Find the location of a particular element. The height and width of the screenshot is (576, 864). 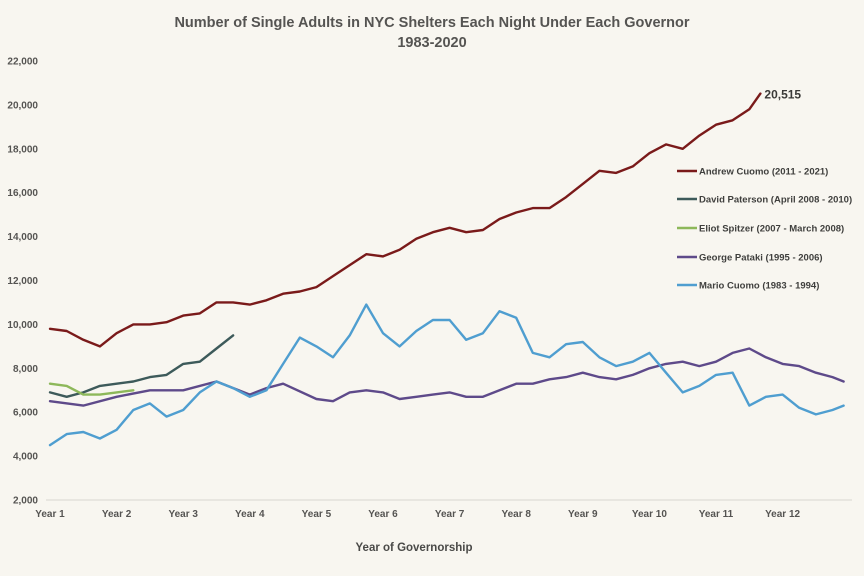

x-axis-label: Year of Governorship is located at coordinates (414, 548).